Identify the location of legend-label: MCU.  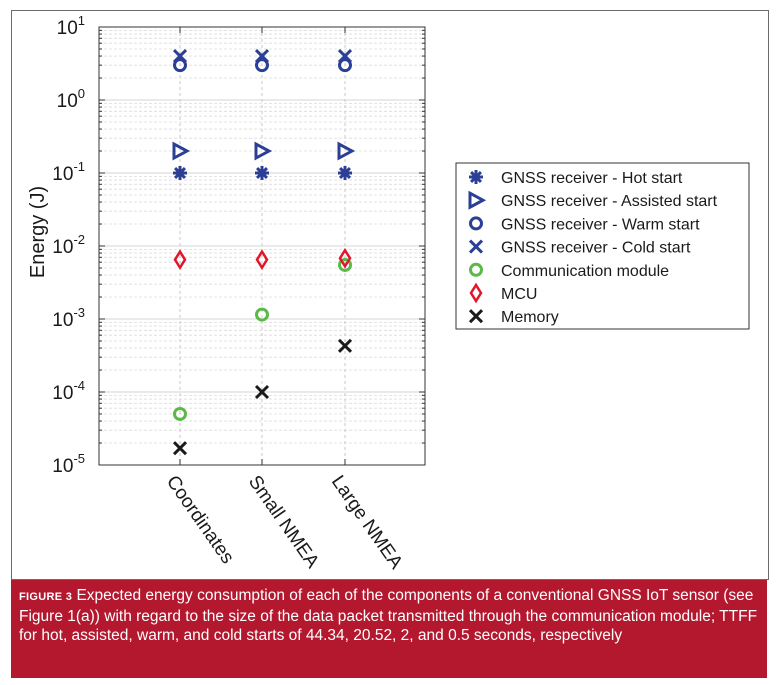
(519, 294).